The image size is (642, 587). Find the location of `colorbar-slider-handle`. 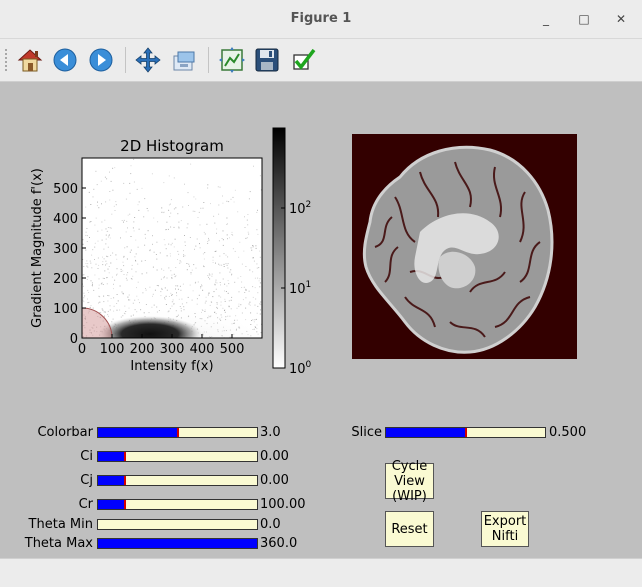

colorbar-slider-handle is located at coordinates (177, 432).